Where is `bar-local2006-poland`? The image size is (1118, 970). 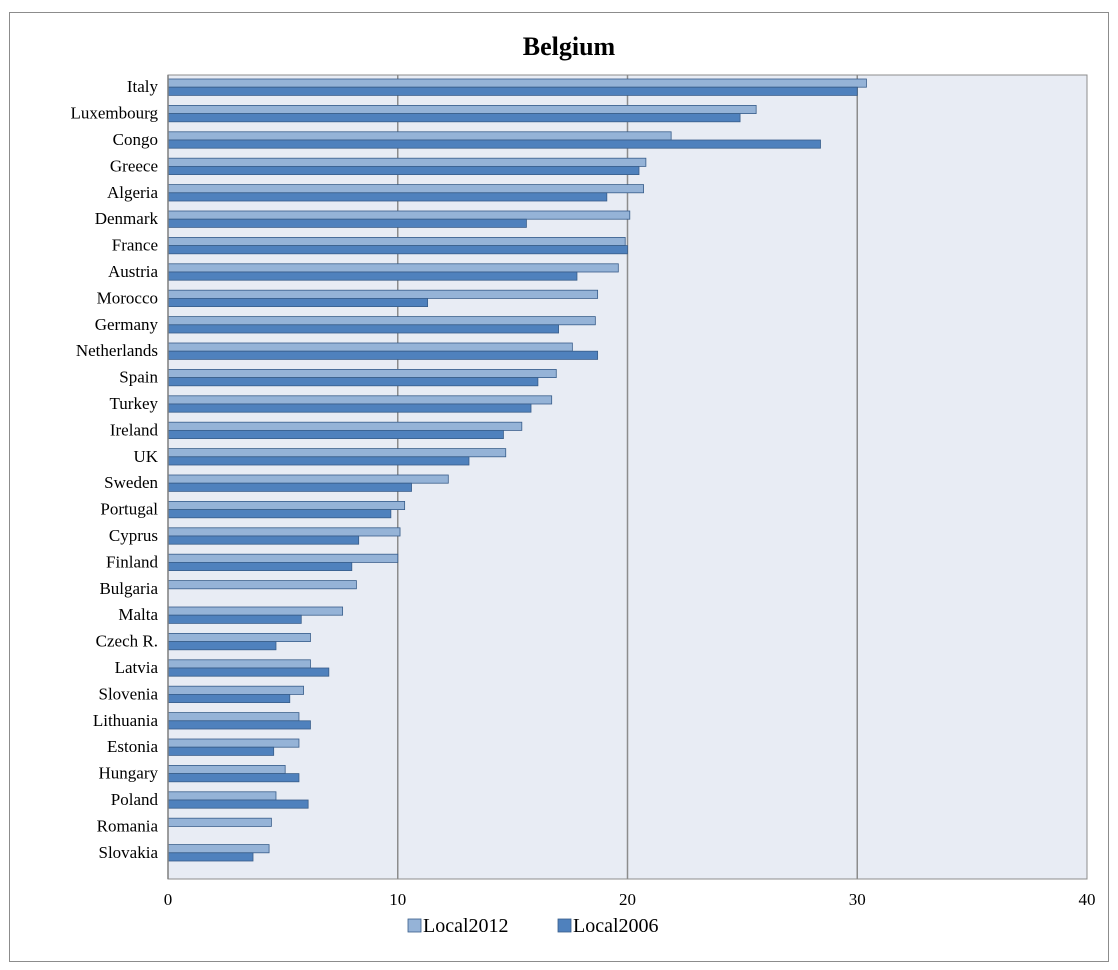 bar-local2006-poland is located at coordinates (238, 804).